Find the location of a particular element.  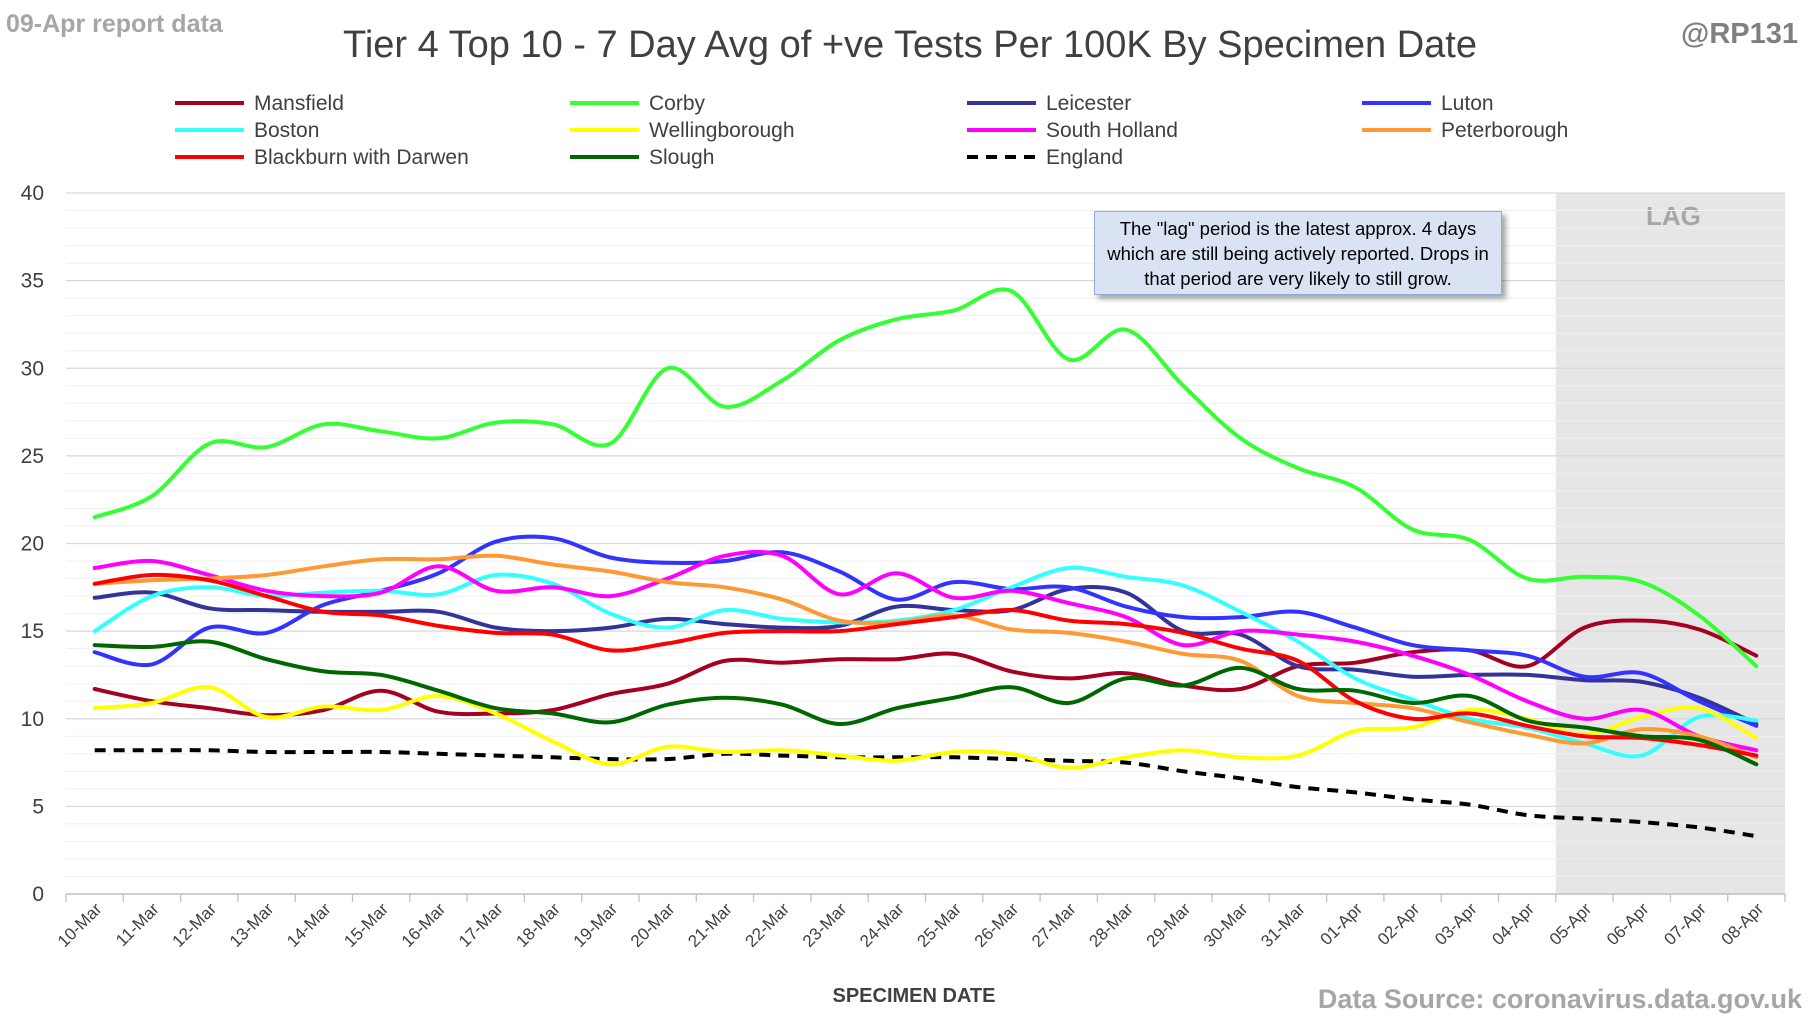

x-tick-label: 22-Mar is located at coordinates (768, 925).